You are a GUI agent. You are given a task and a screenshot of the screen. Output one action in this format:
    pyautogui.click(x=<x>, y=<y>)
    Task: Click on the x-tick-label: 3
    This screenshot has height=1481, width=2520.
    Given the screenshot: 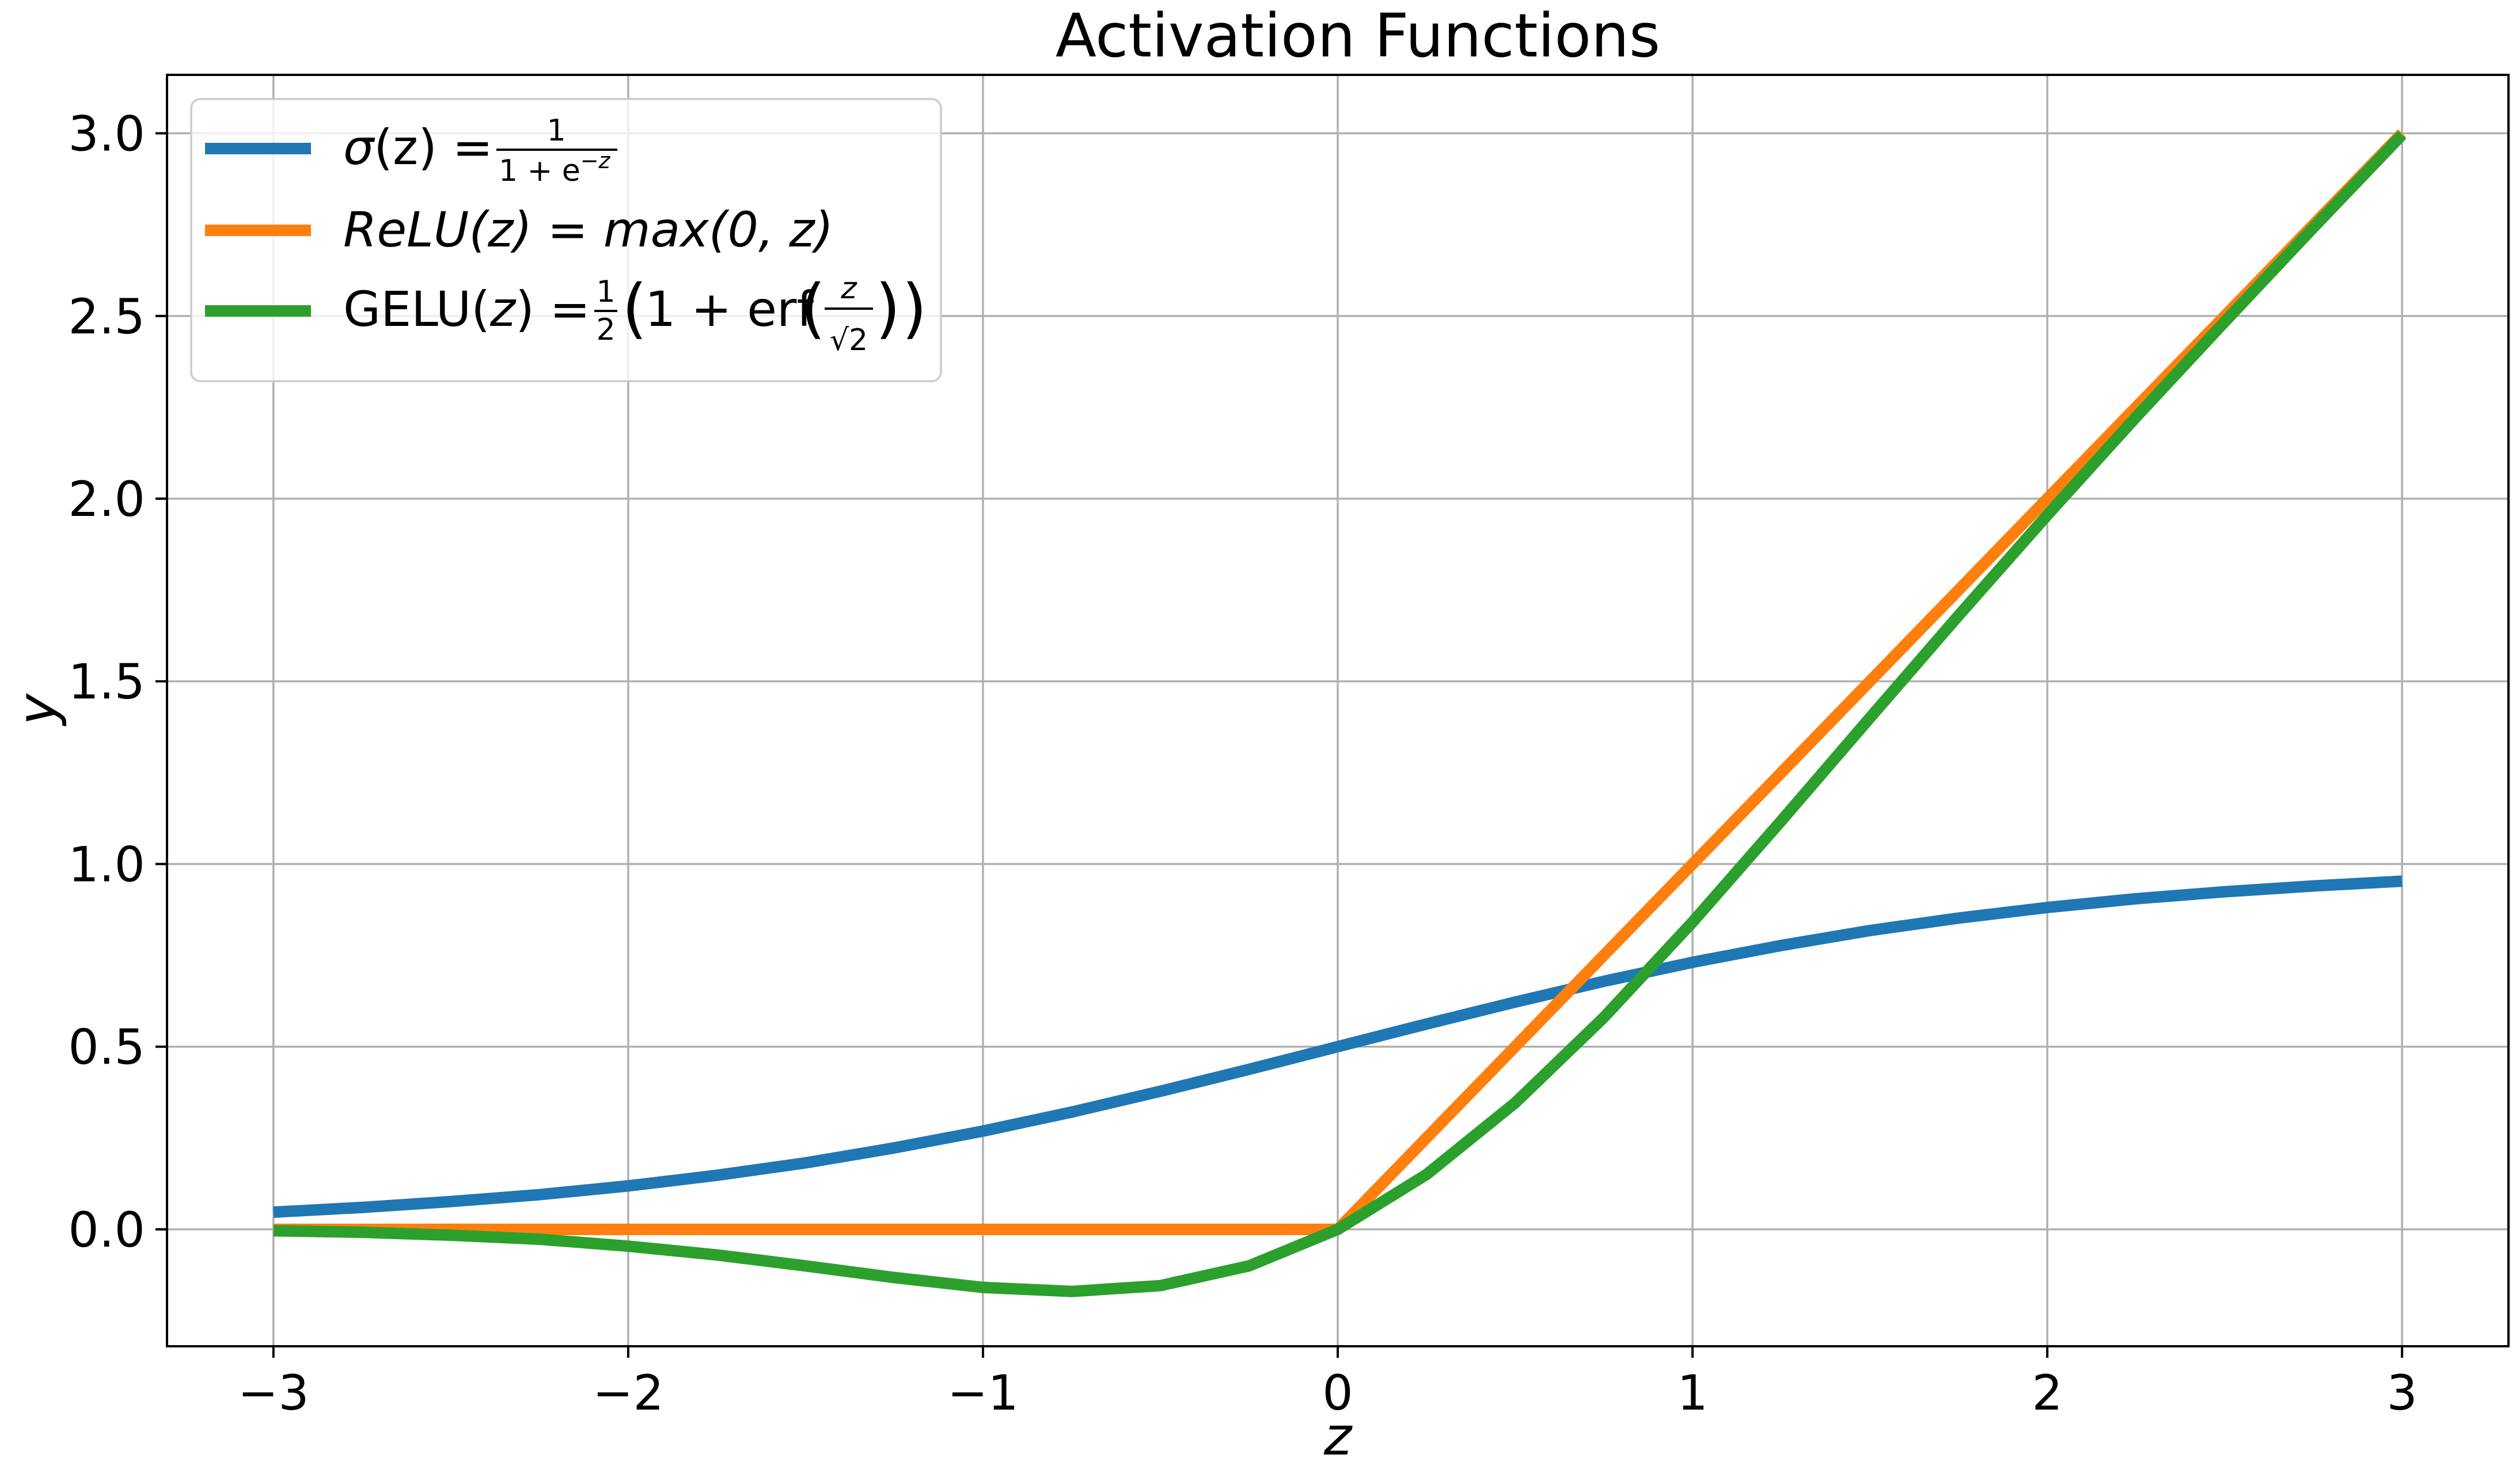 What is the action you would take?
    pyautogui.click(x=2402, y=1393)
    